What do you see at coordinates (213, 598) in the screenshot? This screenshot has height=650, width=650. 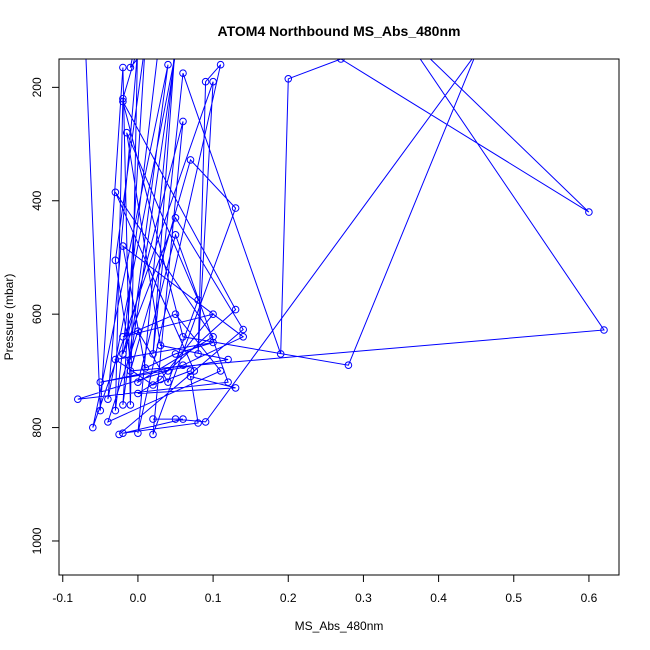 I see `x-tick-label: 0.1` at bounding box center [213, 598].